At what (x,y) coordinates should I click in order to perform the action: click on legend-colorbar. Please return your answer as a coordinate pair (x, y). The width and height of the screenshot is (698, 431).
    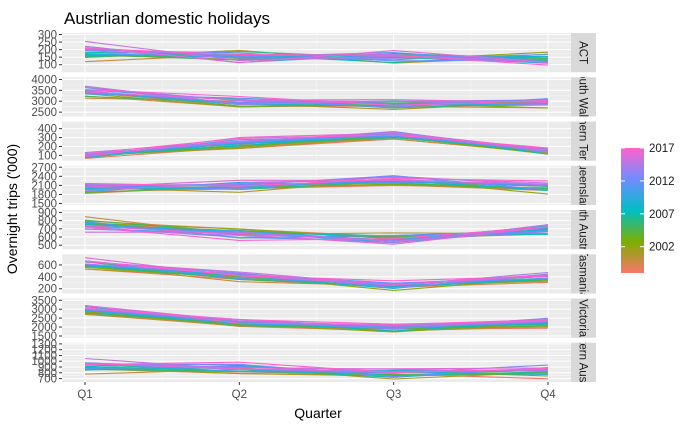
    Looking at the image, I should click on (632, 210).